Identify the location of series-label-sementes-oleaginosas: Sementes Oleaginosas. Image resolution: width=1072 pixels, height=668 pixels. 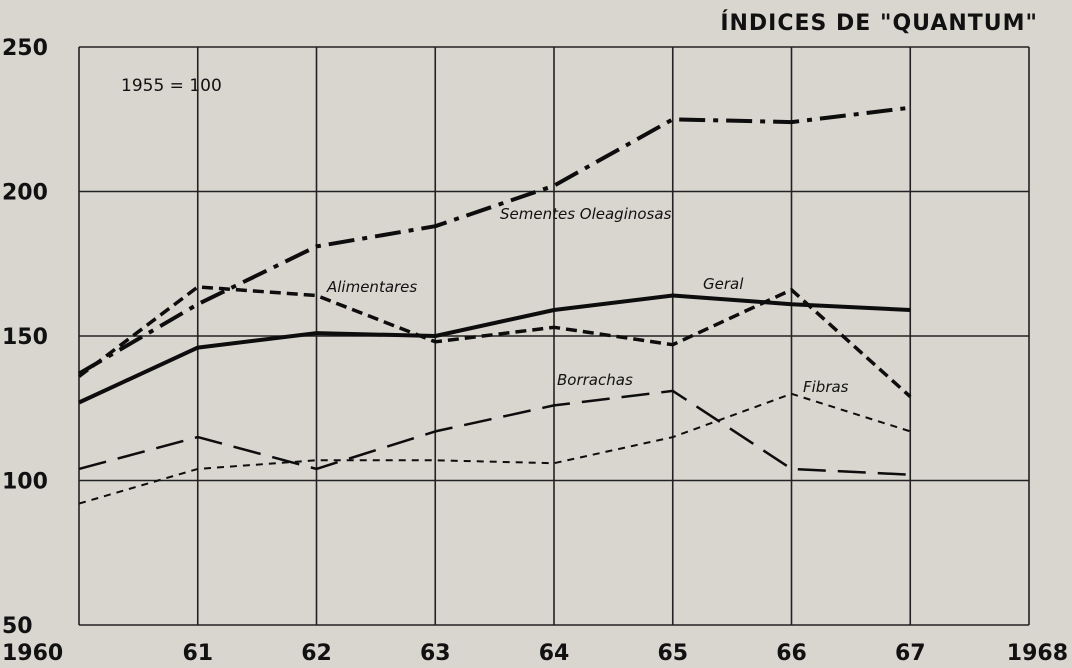
(586, 214).